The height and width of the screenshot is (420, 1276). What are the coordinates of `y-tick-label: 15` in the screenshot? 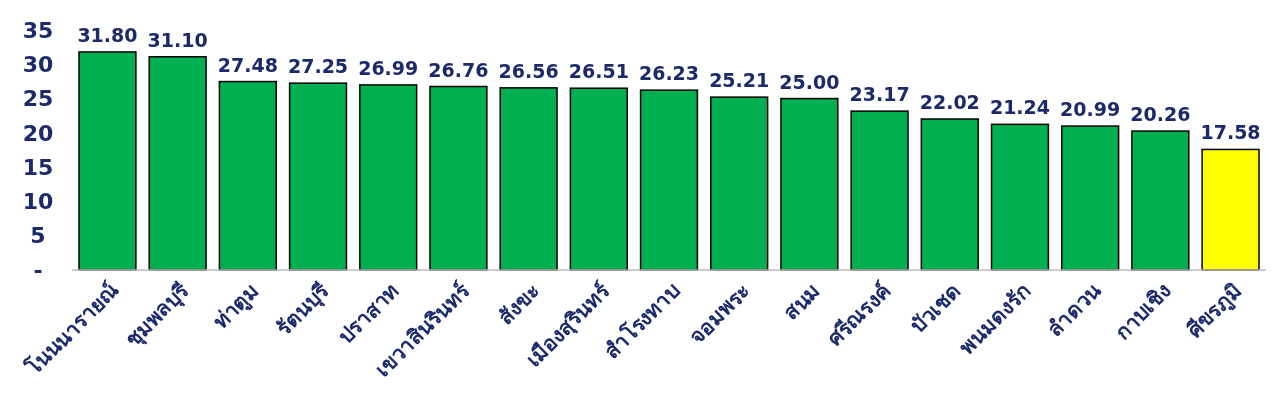 It's located at (38, 167).